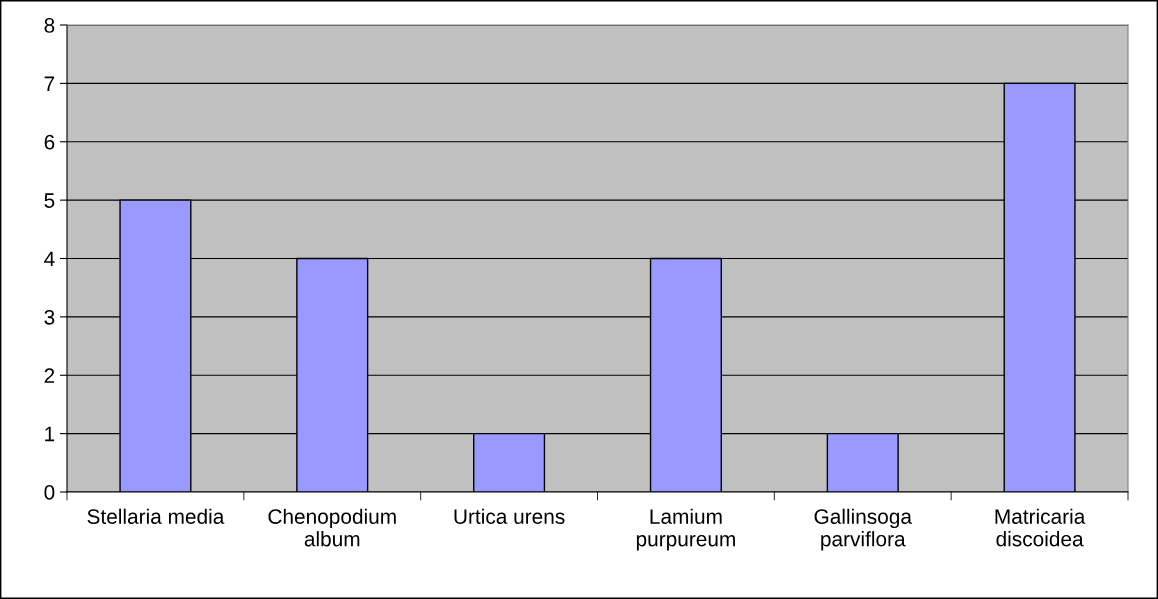  I want to click on y-tick-label: 7, so click(49, 83).